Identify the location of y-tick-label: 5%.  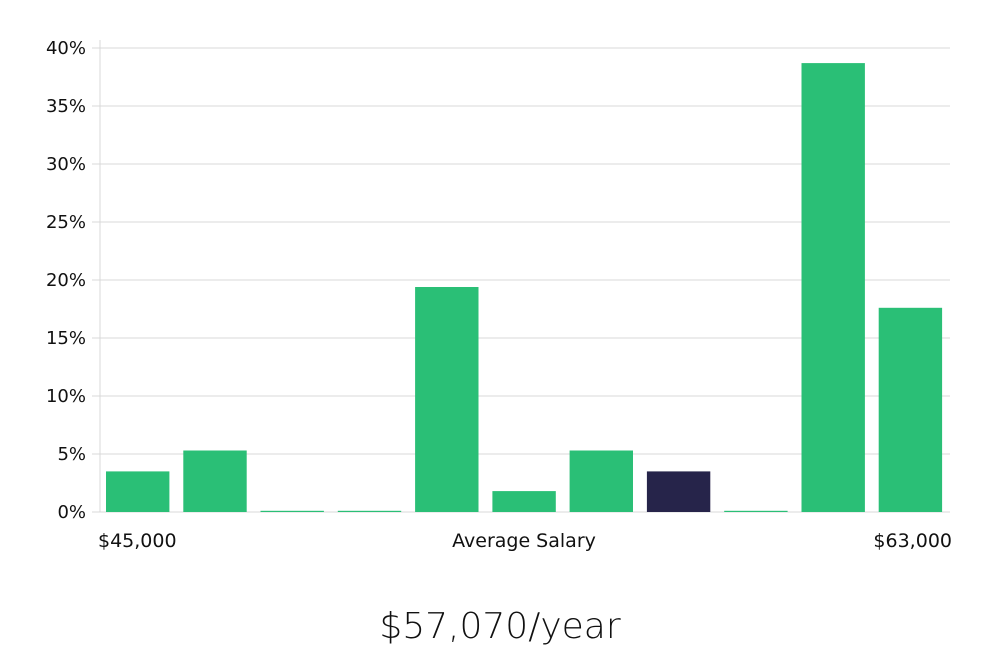
(71, 454).